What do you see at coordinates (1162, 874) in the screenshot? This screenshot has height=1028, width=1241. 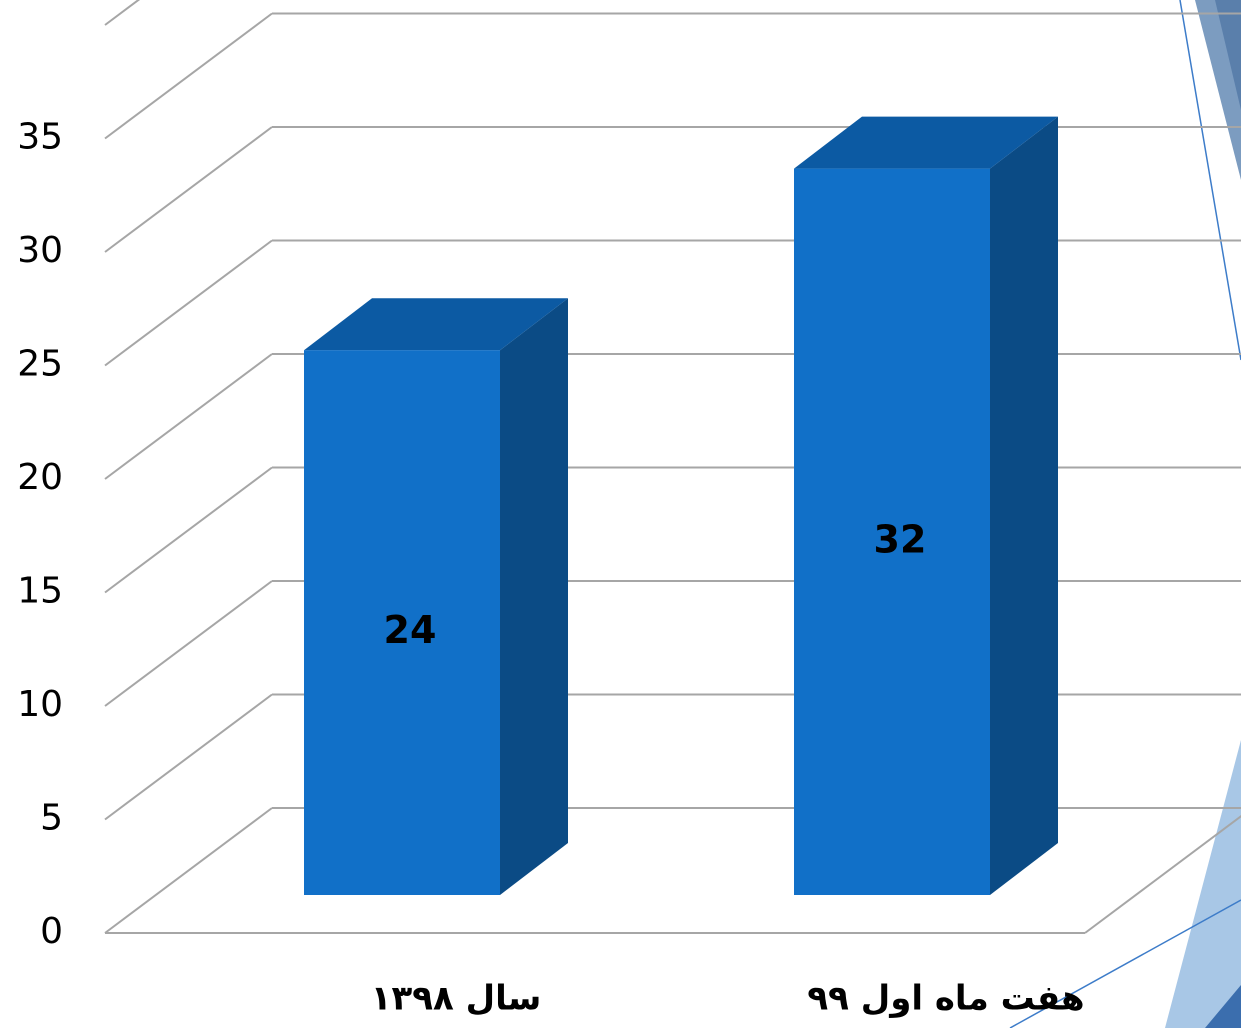 I see `floor-edge` at bounding box center [1162, 874].